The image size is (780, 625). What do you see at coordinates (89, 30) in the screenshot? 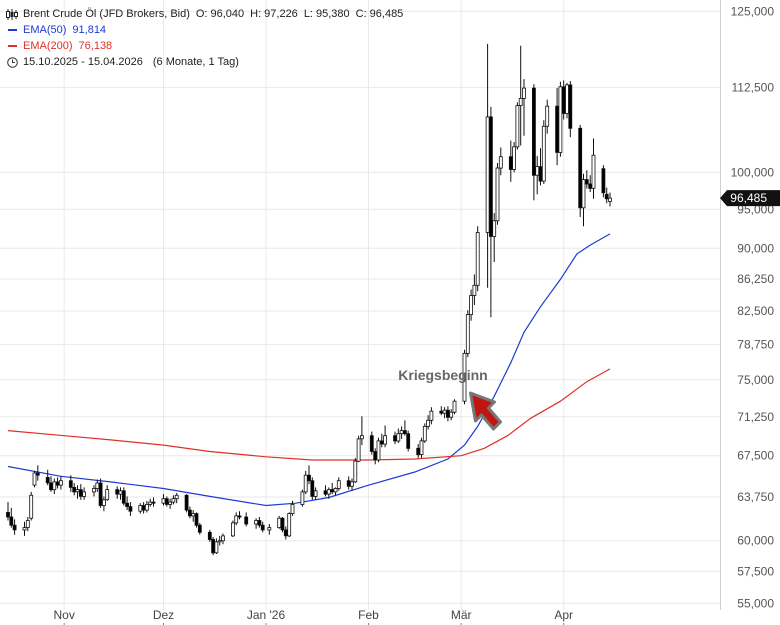
I see `ema50-value: 91,814` at bounding box center [89, 30].